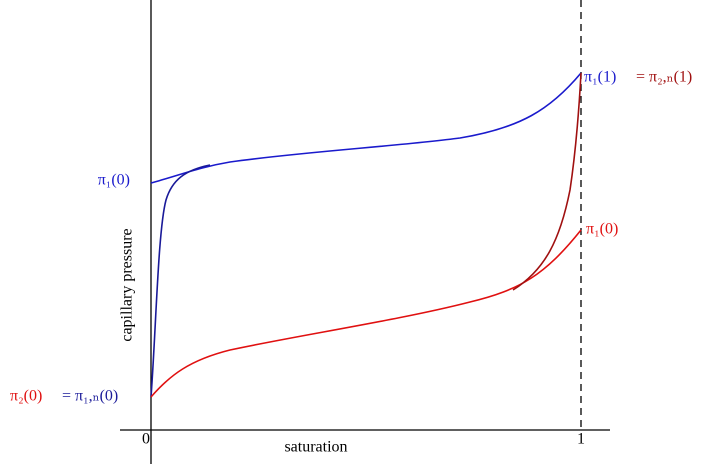 This screenshot has width=715, height=464. What do you see at coordinates (127, 284) in the screenshot?
I see `y-axis-label: capillary pressure` at bounding box center [127, 284].